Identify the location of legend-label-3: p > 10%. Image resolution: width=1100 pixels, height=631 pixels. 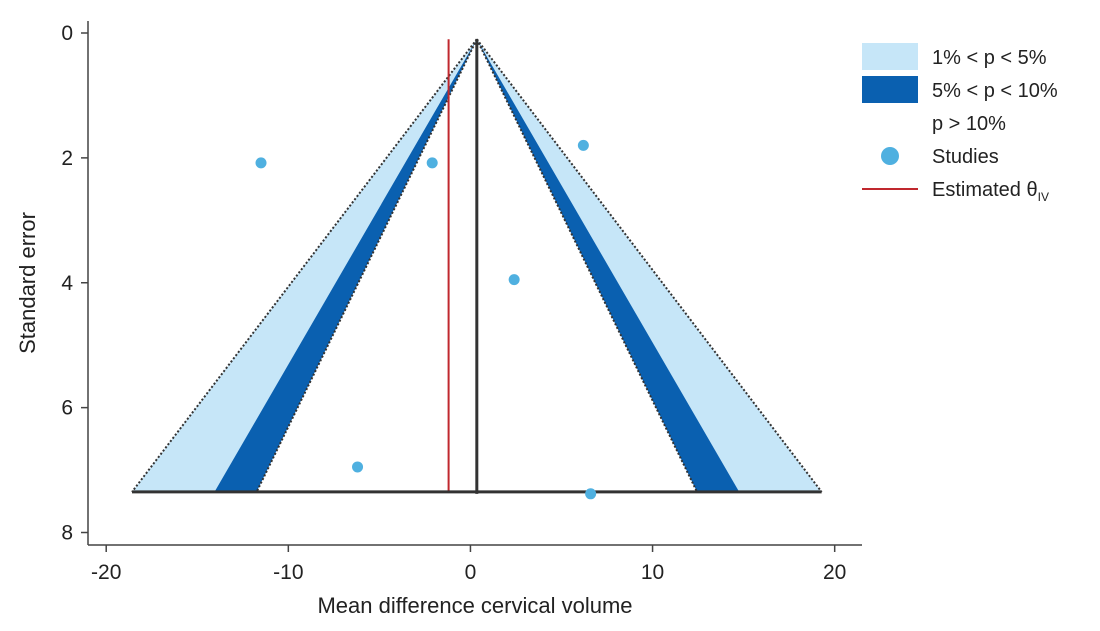
(969, 124).